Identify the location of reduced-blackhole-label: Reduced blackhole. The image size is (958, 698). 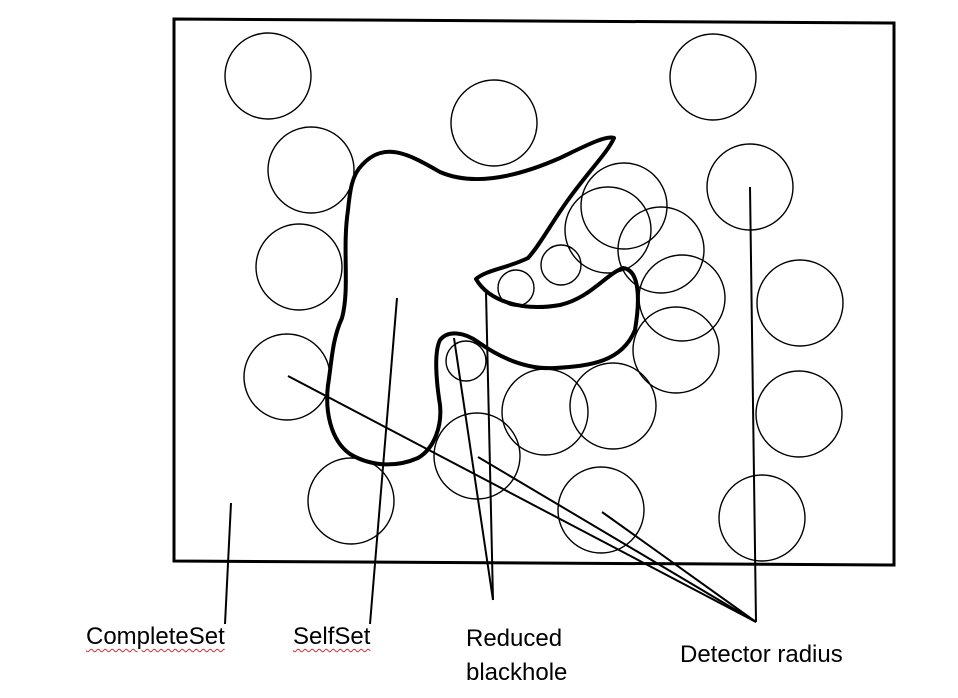
(516, 656).